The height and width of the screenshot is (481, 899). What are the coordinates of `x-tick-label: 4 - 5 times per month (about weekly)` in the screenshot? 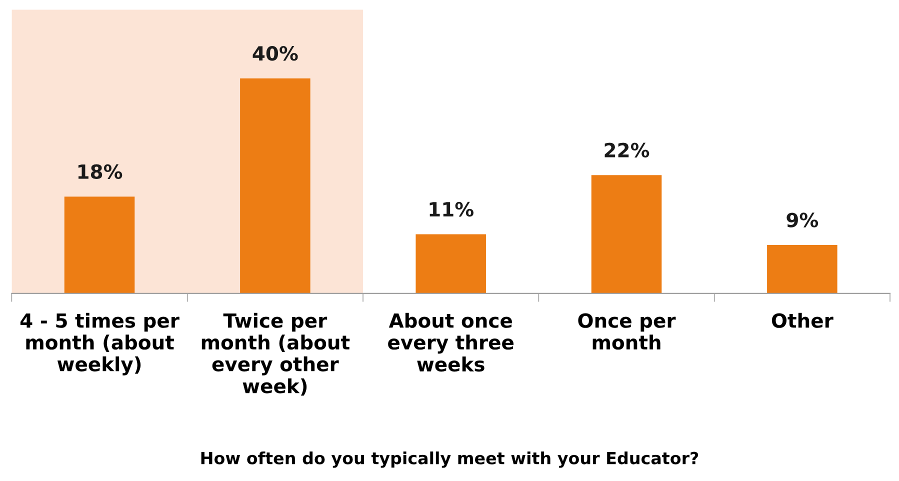 It's located at (100, 344).